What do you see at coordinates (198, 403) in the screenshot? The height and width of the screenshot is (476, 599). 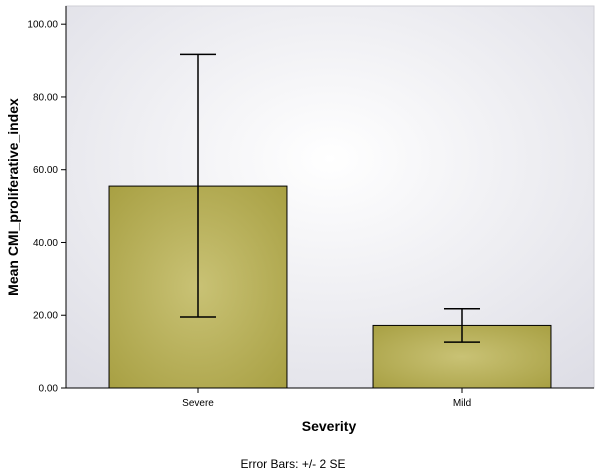 I see `x-tick-label-severe: Severe` at bounding box center [198, 403].